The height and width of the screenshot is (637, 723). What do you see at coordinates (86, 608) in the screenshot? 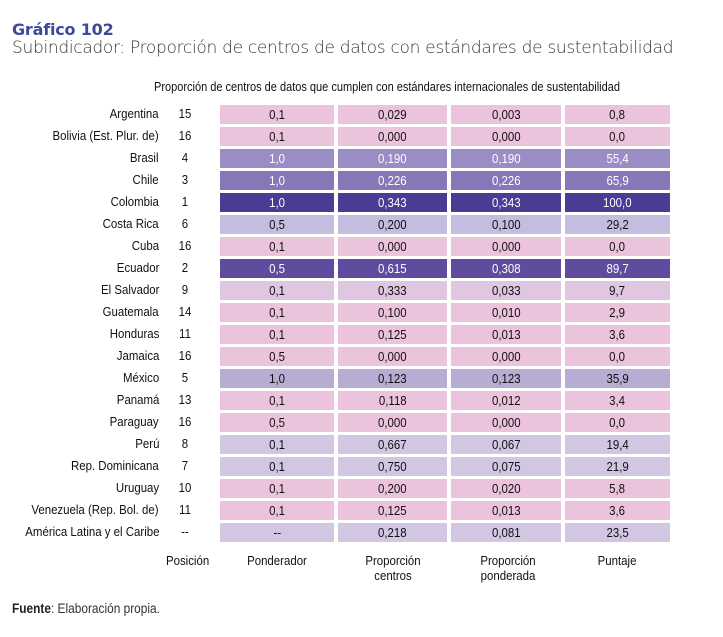
I see `source-note: Fuente: Elaboración propia.` at bounding box center [86, 608].